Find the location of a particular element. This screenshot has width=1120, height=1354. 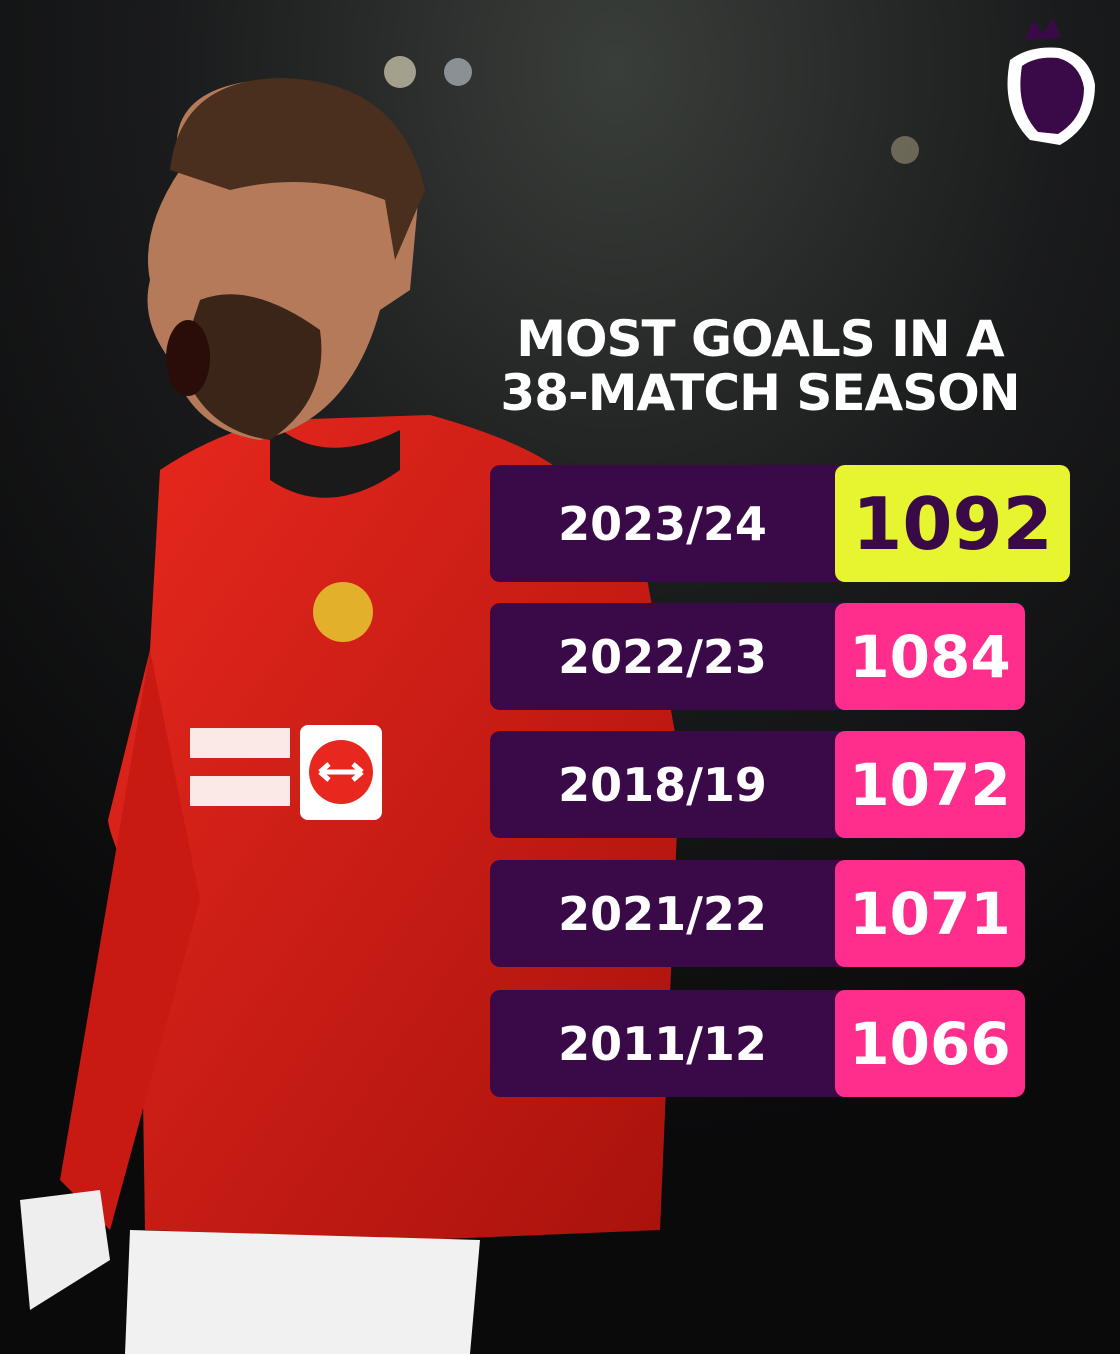

title: MOST GOALS IN A 38-MATCH SEASON is located at coordinates (760, 366).